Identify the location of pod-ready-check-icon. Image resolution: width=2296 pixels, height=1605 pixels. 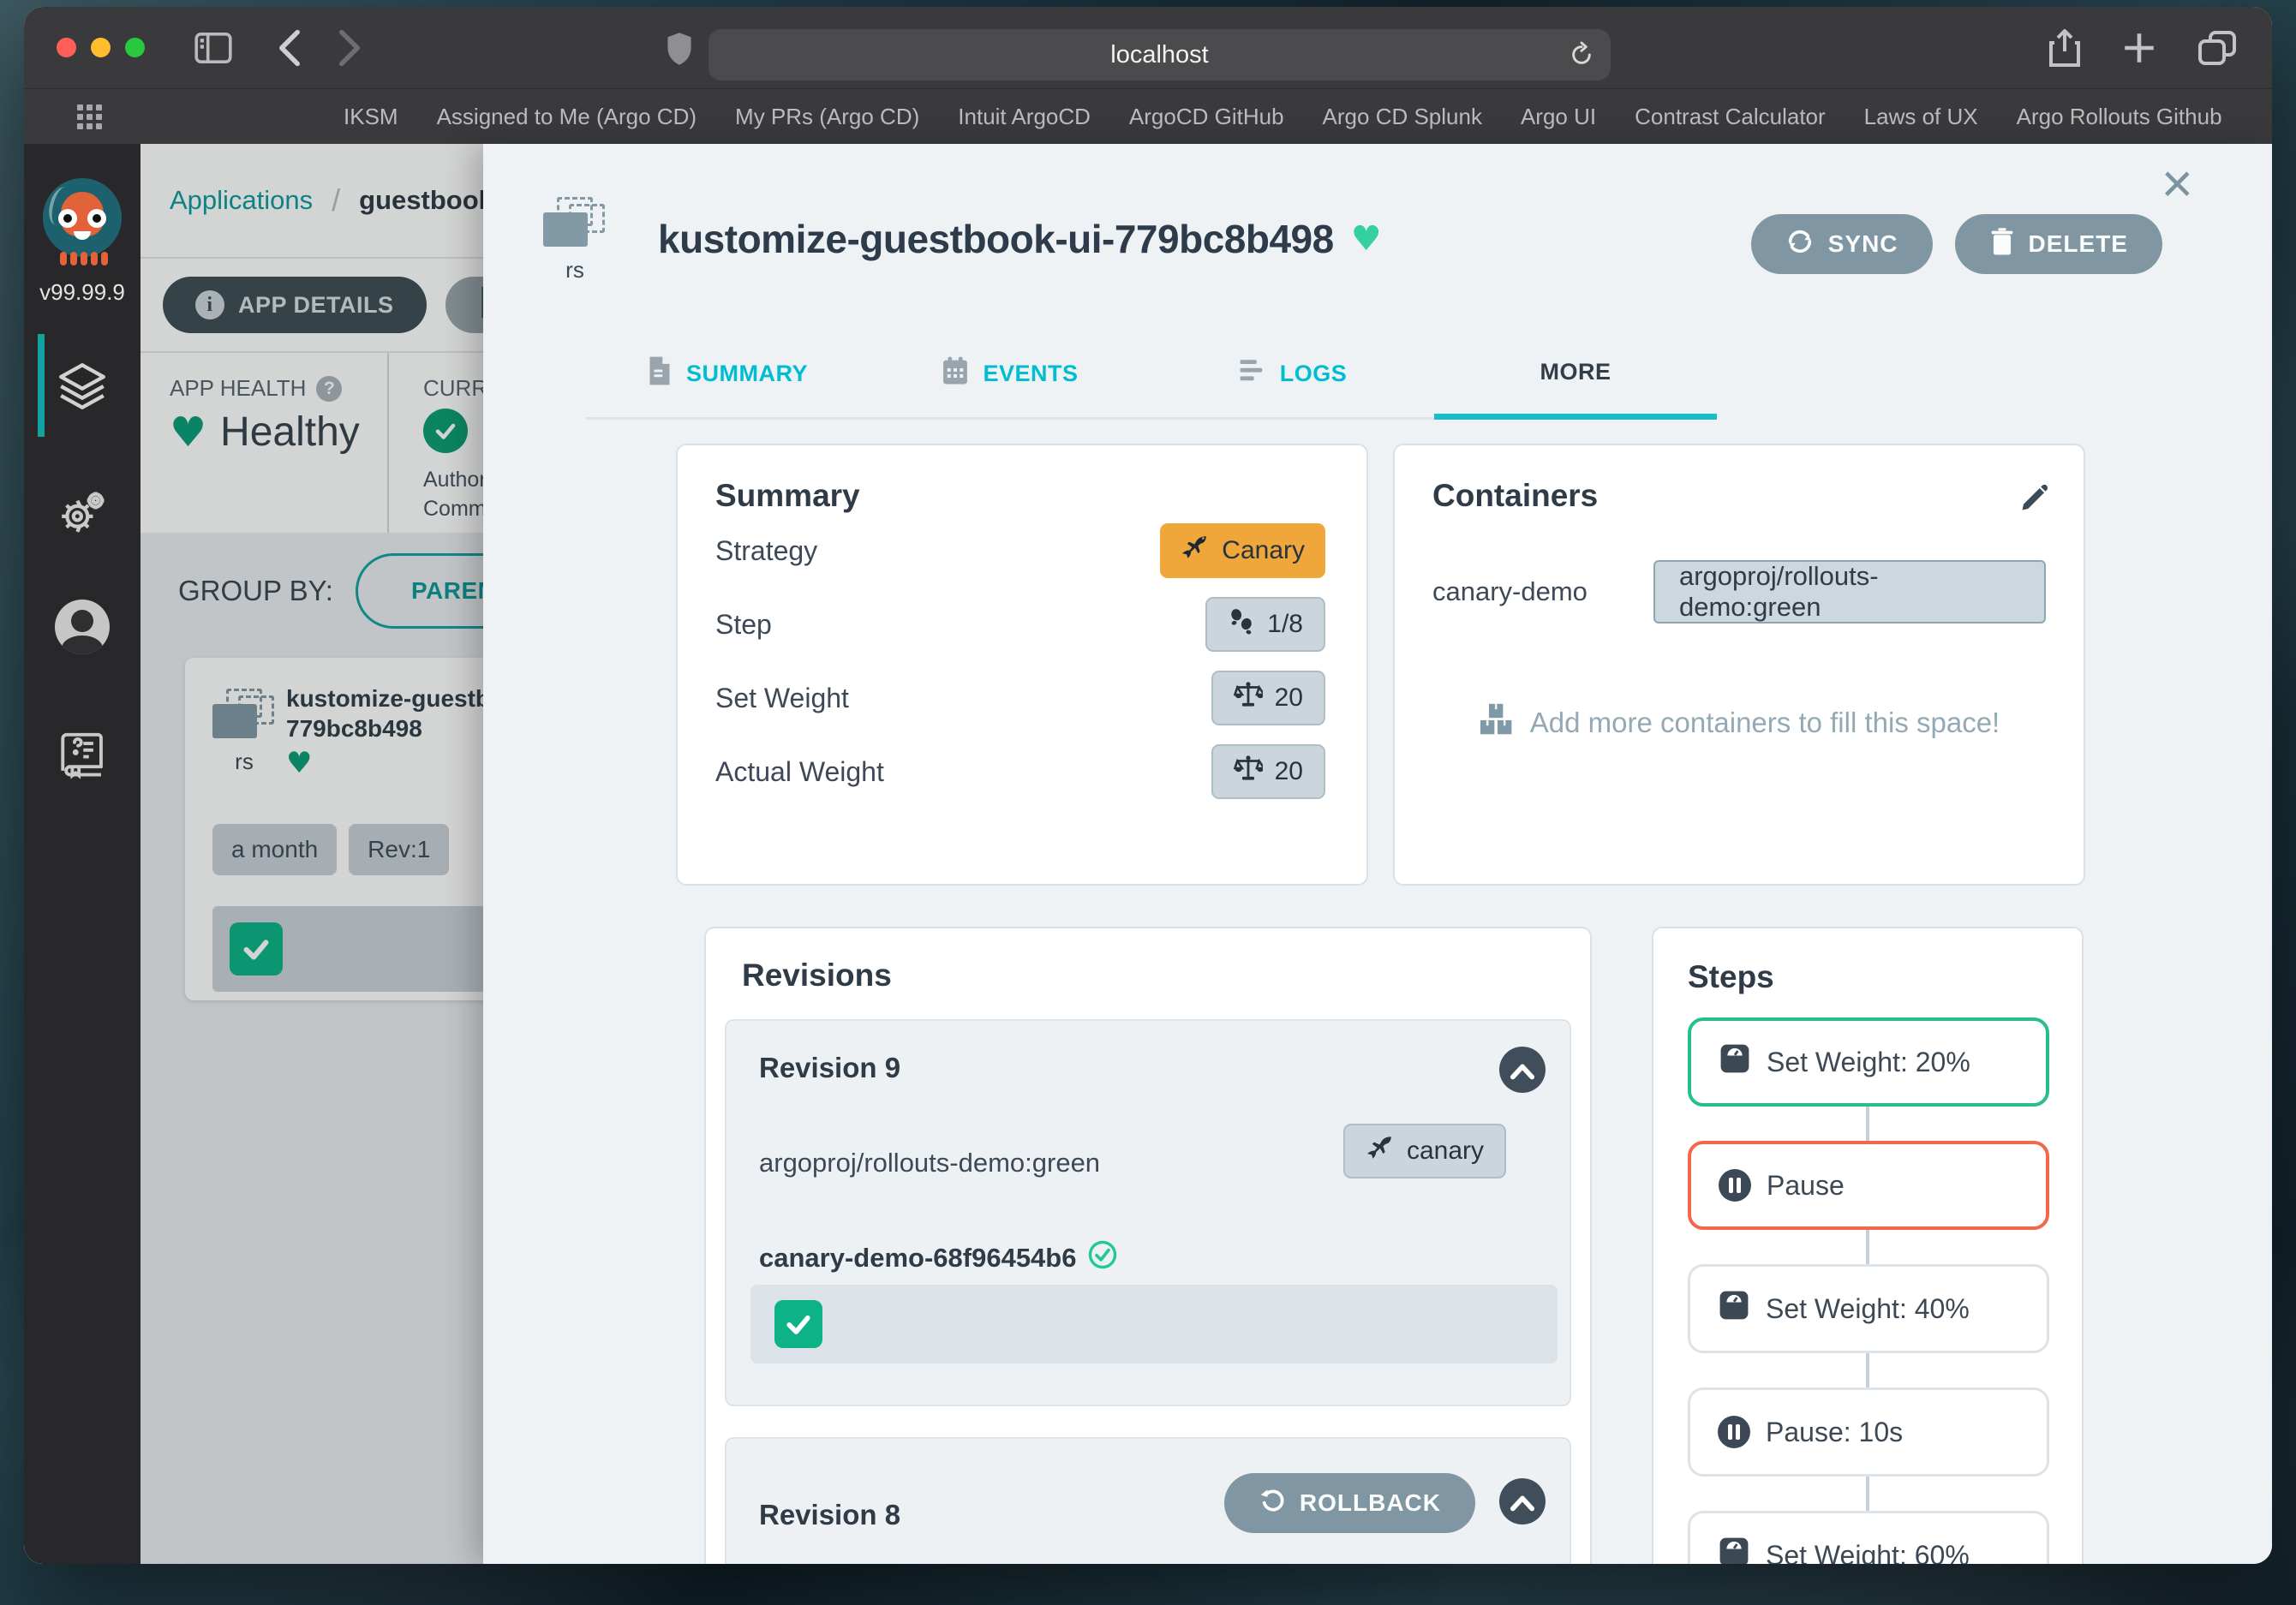
(1102, 1258).